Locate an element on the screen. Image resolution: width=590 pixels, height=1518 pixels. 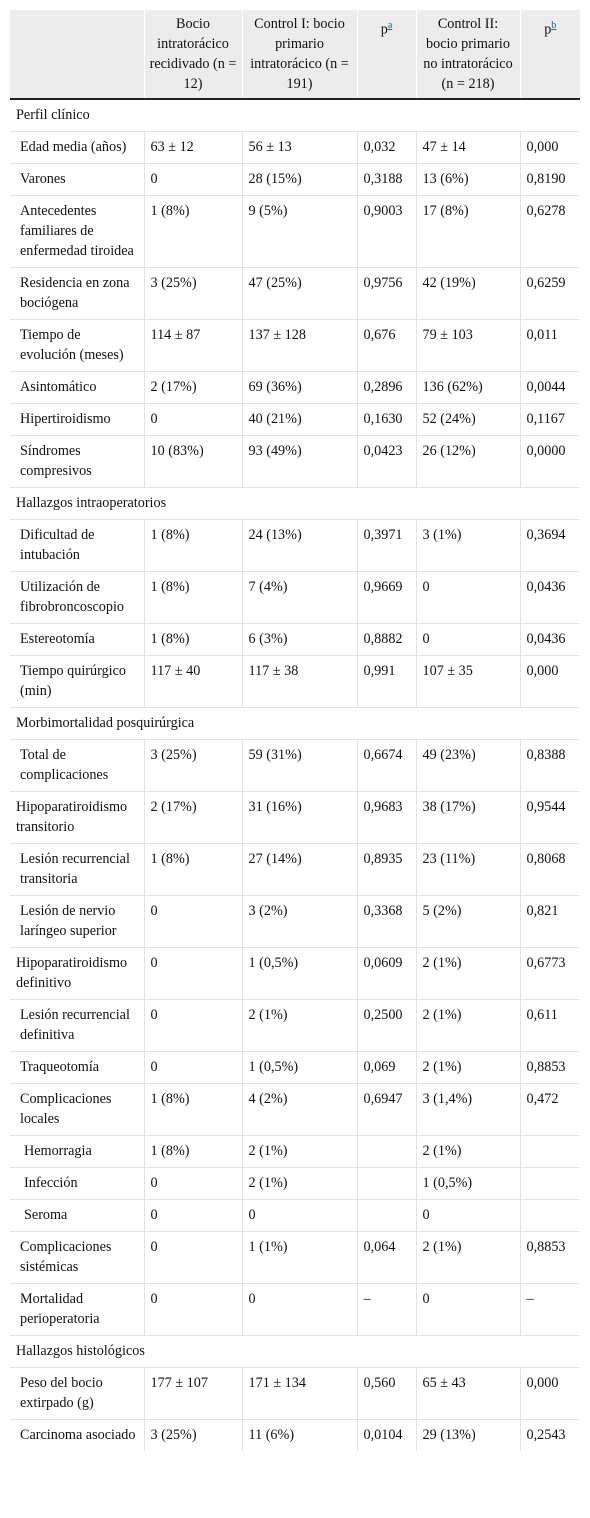
value-p-b: 0,8068 is located at coordinates (549, 869).